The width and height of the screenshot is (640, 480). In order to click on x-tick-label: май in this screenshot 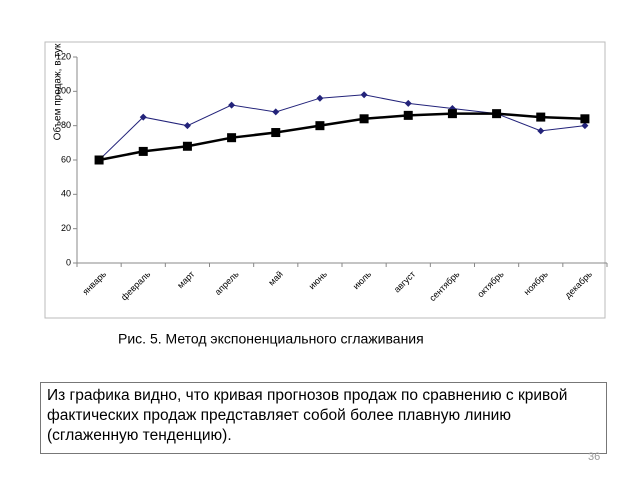, I will do `click(275, 278)`.